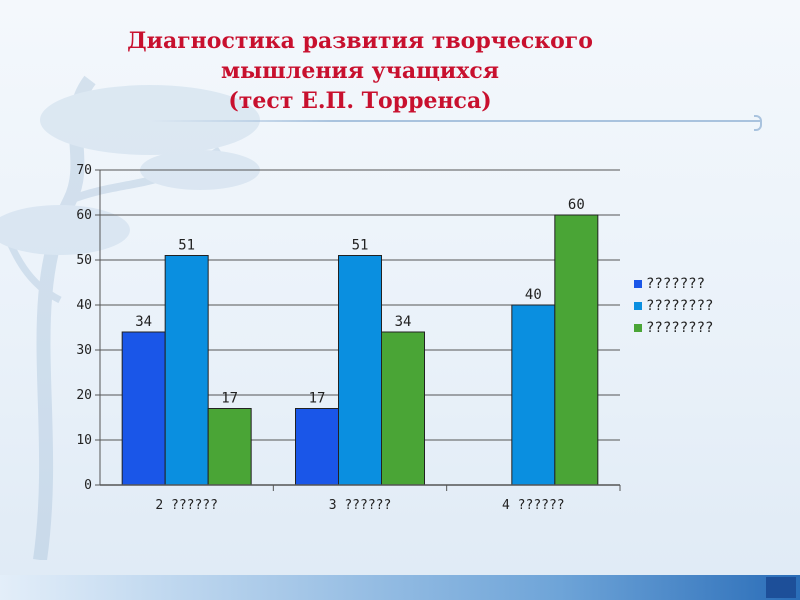 The image size is (800, 600). What do you see at coordinates (360, 101) in the screenshot?
I see `title-line-3: (тест Е.П. Торренса)` at bounding box center [360, 101].